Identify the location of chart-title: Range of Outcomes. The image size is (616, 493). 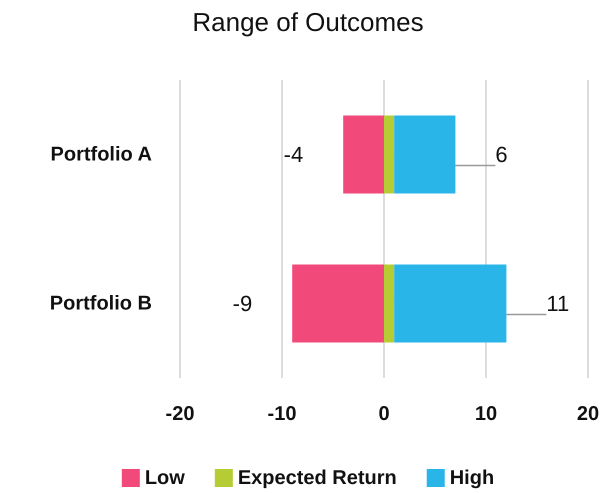
(308, 22).